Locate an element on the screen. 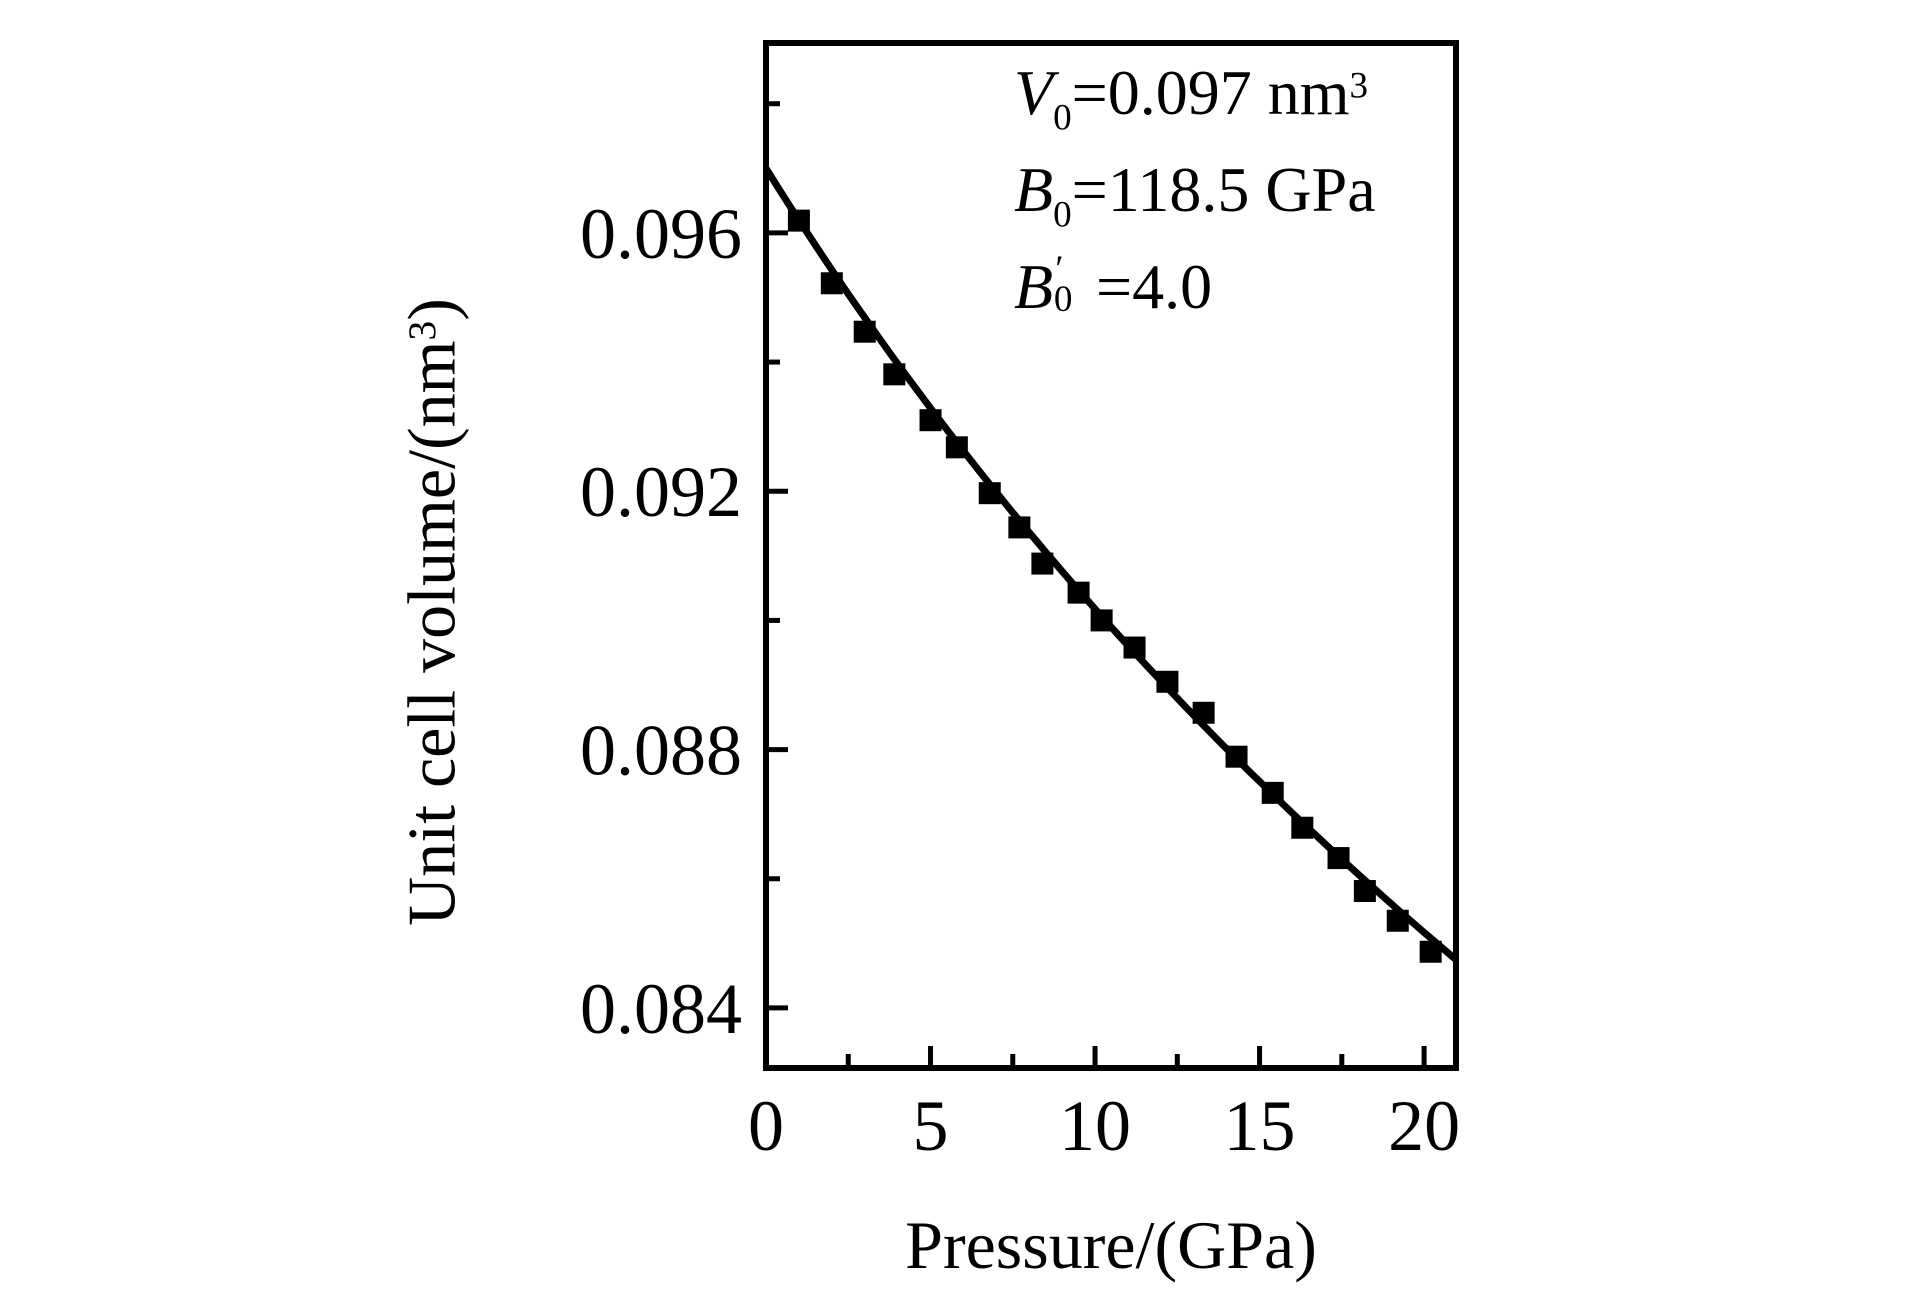 This screenshot has height=1299, width=1923. y-tick-label: 0.084 is located at coordinates (661, 1009).